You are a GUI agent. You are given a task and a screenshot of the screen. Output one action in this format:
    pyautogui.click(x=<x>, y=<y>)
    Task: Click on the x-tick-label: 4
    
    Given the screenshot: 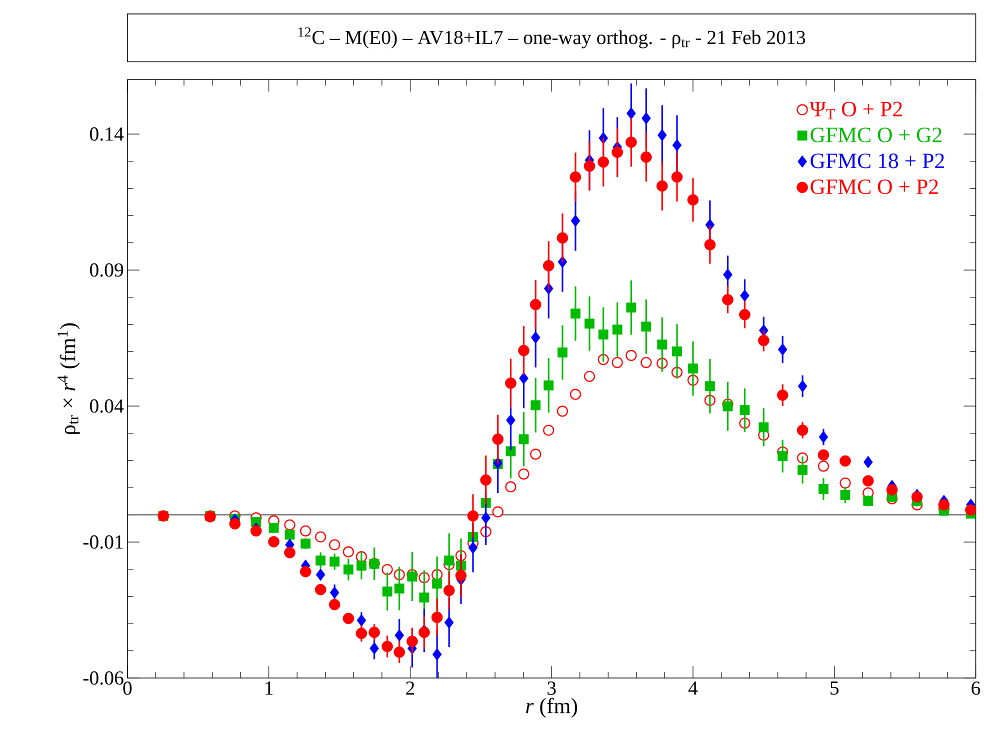 What is the action you would take?
    pyautogui.click(x=693, y=688)
    